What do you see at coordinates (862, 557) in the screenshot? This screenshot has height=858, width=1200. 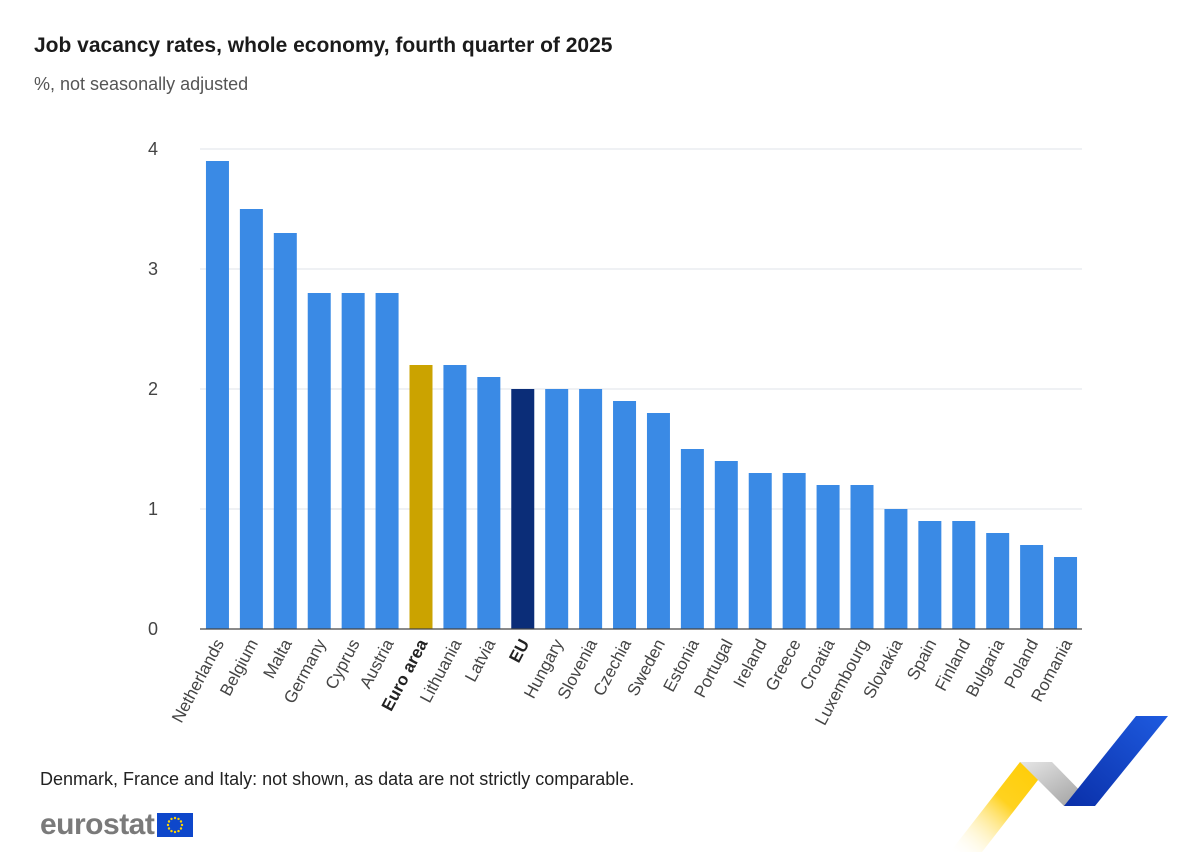 I see `bar-luxembourg` at bounding box center [862, 557].